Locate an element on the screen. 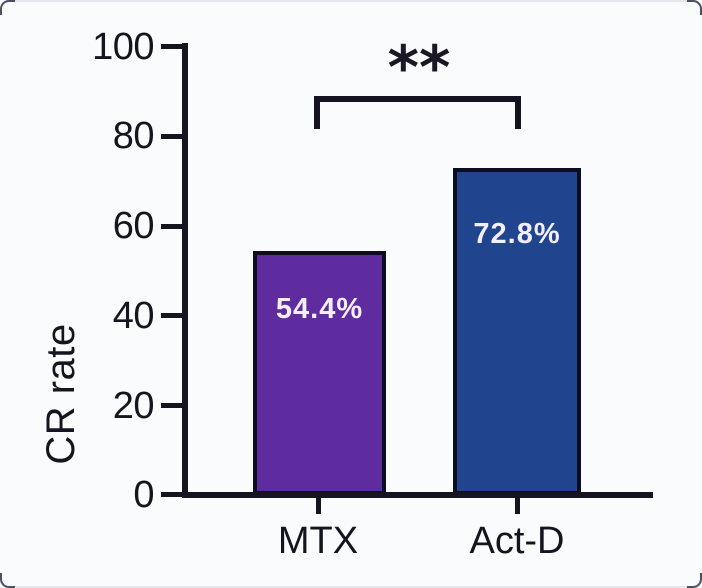  frame-corner-top-right is located at coordinates (694, 7).